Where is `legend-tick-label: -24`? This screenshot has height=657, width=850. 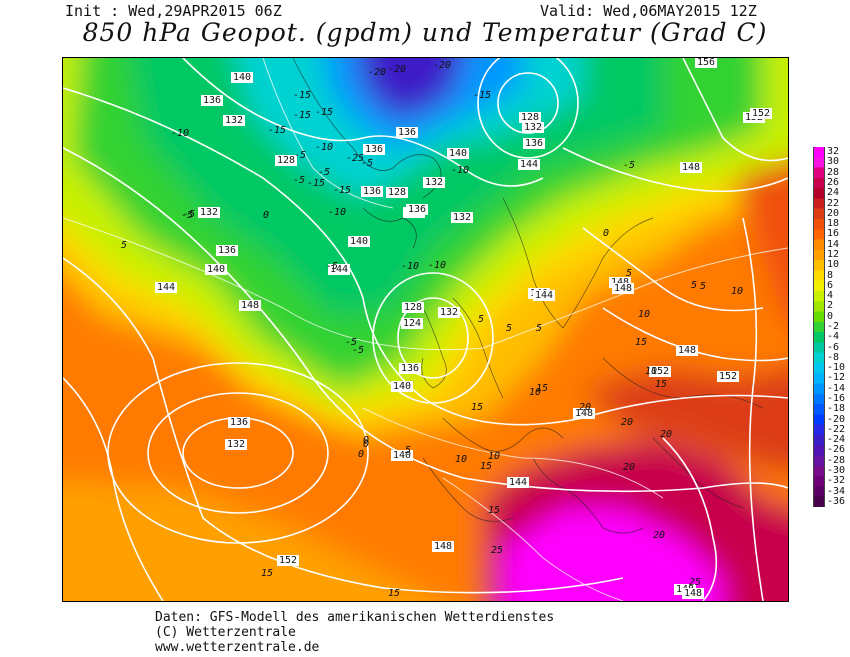 legend-tick-label: -24 is located at coordinates (836, 440).